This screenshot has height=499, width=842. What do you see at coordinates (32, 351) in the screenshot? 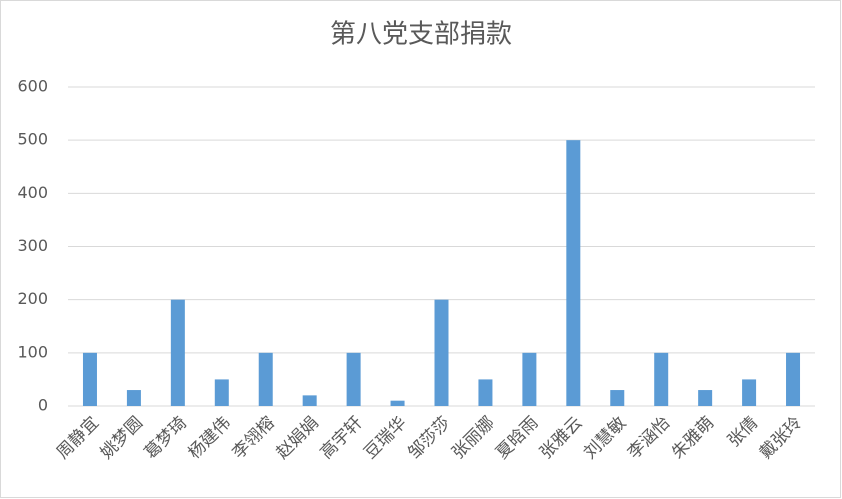
I see `y-tick-label: 100` at bounding box center [32, 351].